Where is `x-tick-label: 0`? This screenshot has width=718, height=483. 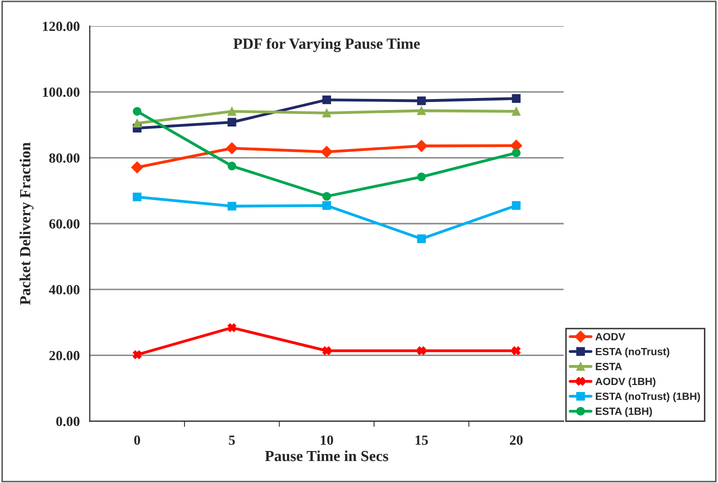 x-tick-label: 0 is located at coordinates (137, 440).